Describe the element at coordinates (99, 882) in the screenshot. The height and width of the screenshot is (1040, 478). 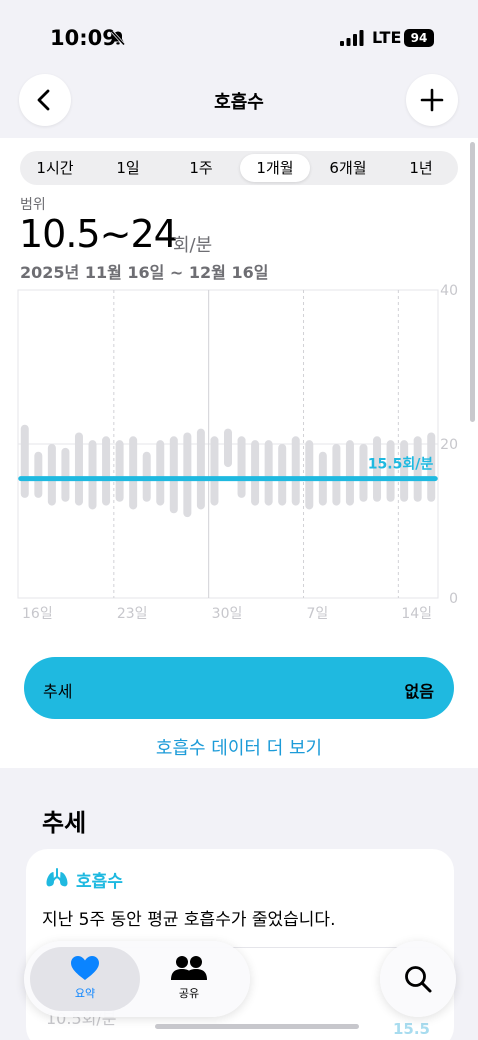
I see `trend-card-label: 호흡수` at that location.